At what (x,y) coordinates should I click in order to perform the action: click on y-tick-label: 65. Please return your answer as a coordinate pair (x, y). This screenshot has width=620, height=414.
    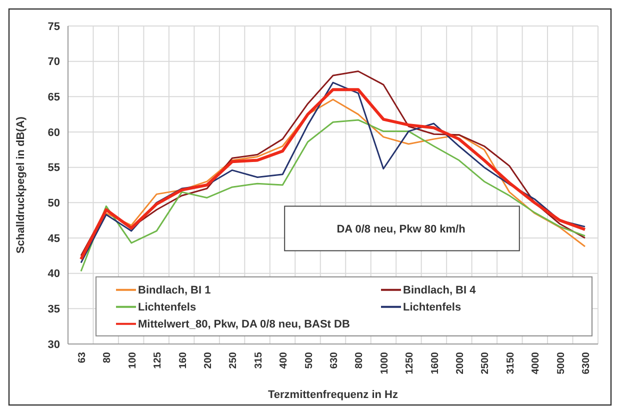
    Looking at the image, I should click on (54, 98).